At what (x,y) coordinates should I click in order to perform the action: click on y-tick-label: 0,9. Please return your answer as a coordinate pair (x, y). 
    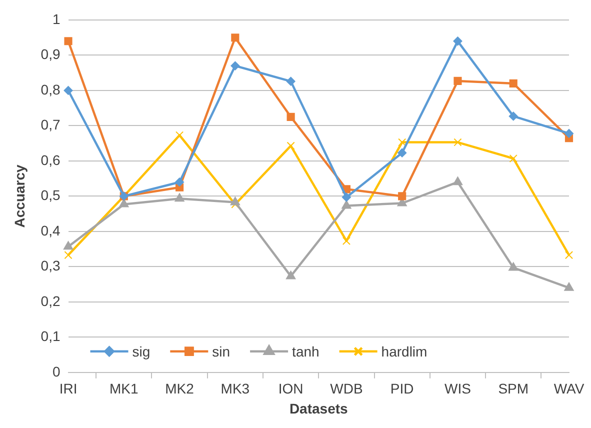
    Looking at the image, I should click on (50, 54).